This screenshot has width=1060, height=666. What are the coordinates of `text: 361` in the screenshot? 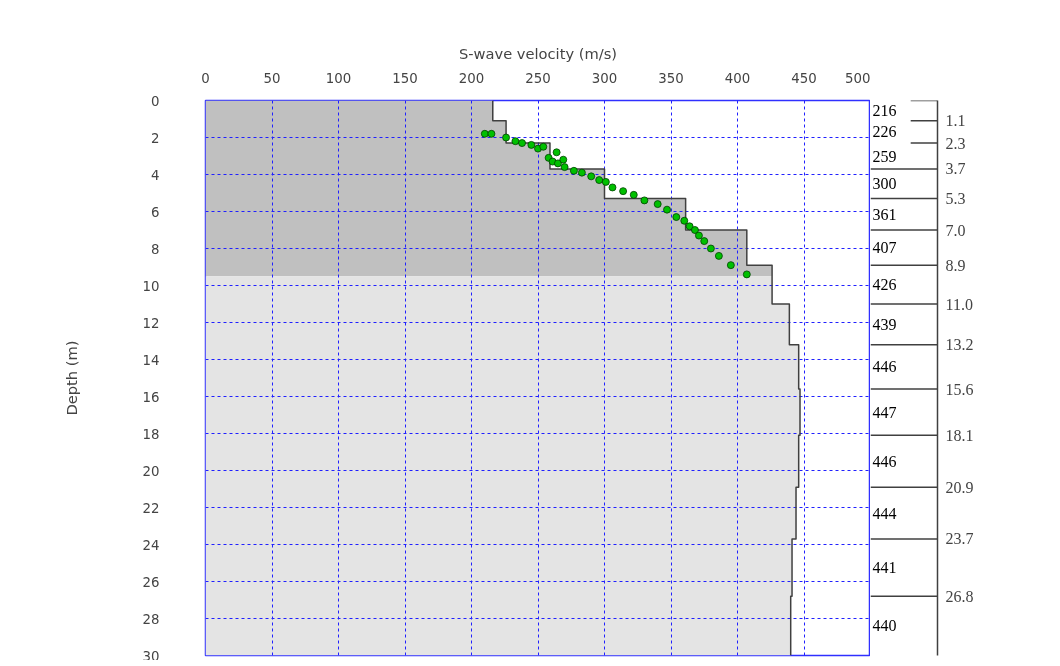 It's located at (884, 214).